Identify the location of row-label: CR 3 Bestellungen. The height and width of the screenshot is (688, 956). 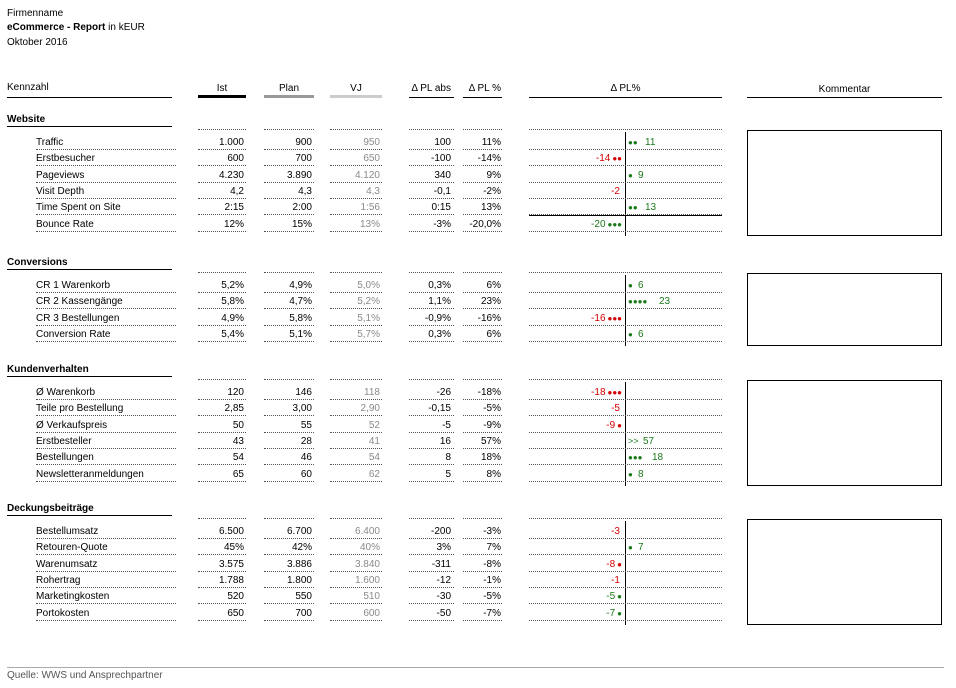
(78, 318).